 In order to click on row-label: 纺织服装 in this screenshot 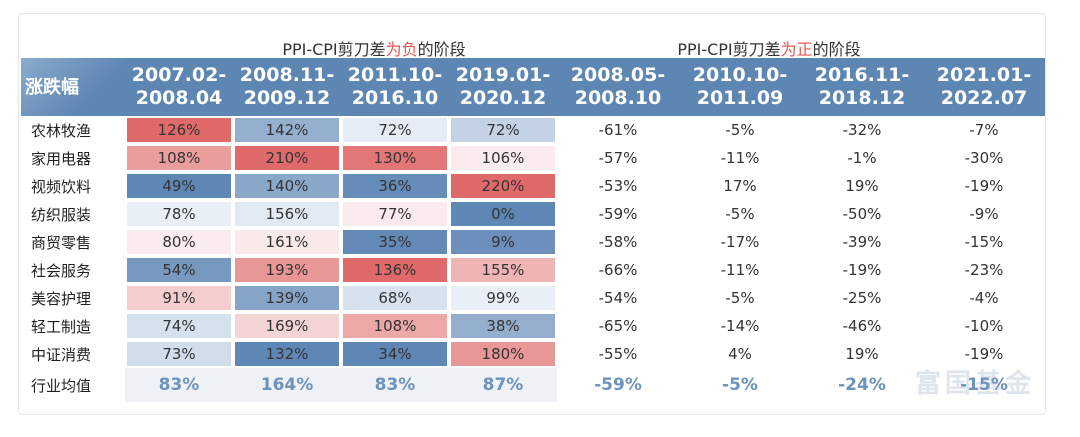, I will do `click(61, 214)`.